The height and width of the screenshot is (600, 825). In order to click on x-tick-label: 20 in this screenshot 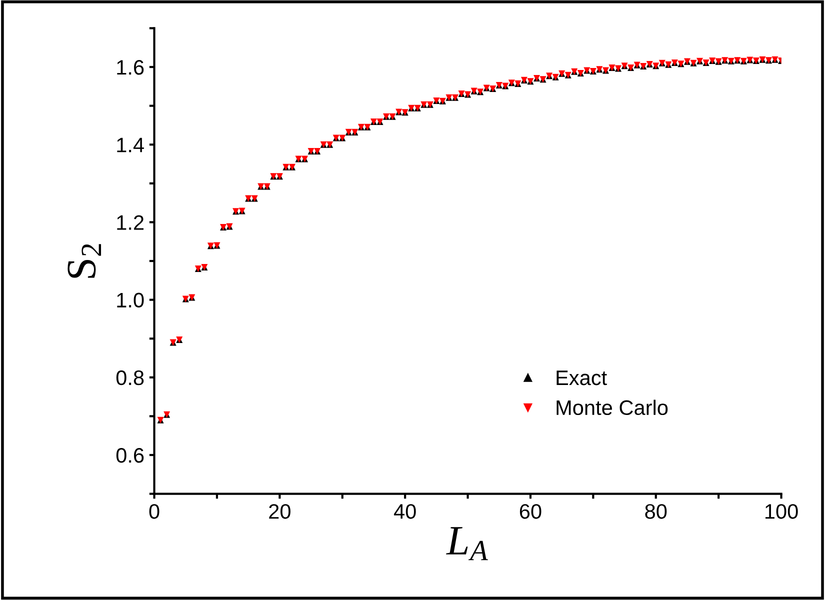, I will do `click(279, 511)`.